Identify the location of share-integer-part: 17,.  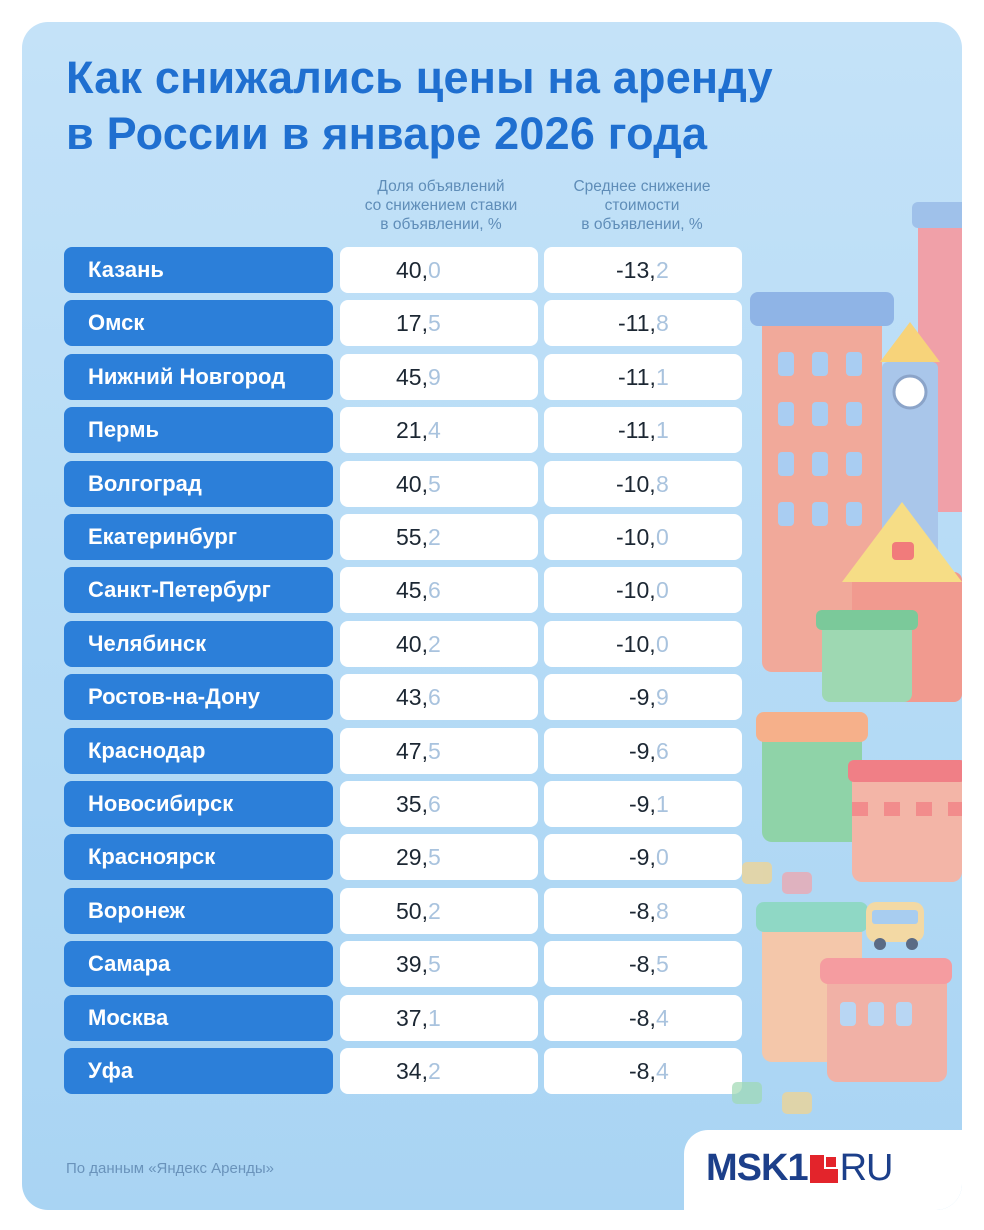
(412, 323).